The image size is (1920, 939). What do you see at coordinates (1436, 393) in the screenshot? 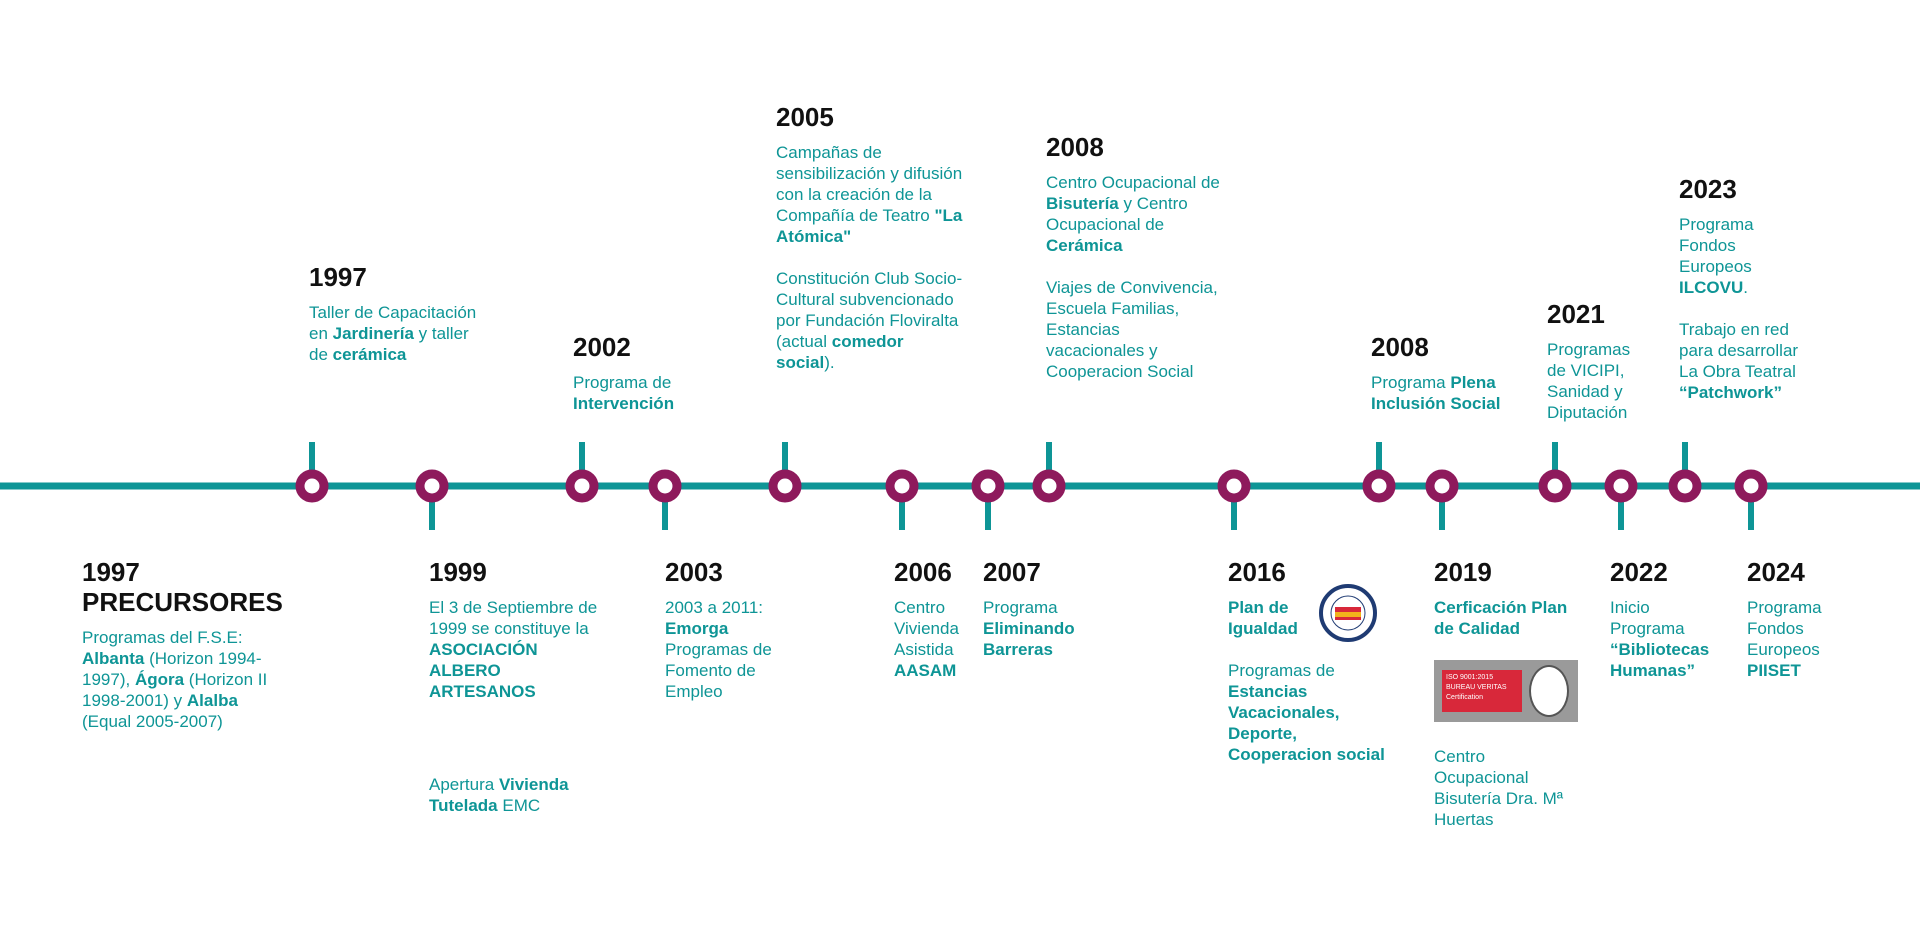
I see `bold-text: Plena Inclusión Social` at bounding box center [1436, 393].